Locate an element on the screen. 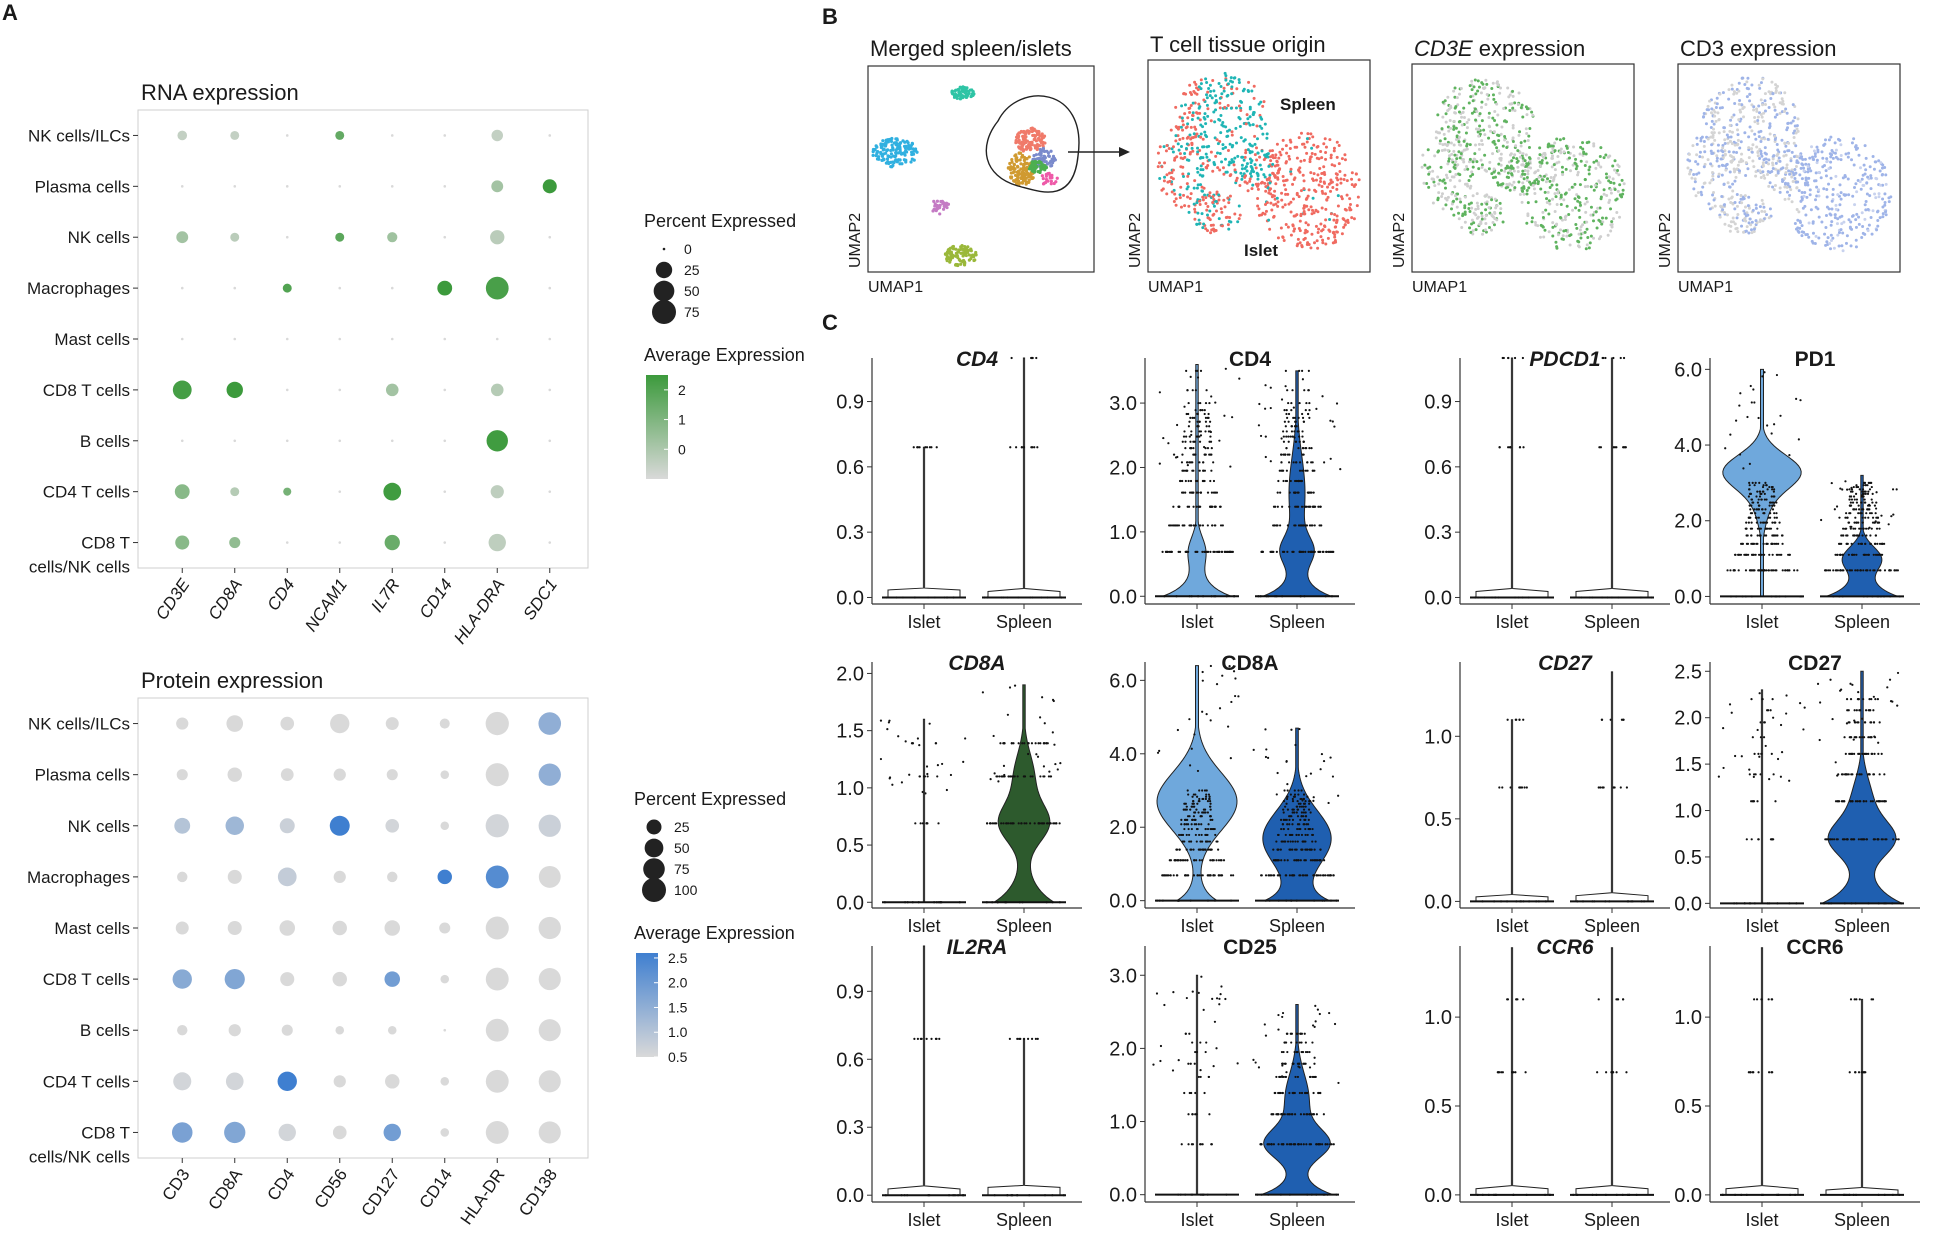 Image resolution: width=1938 pixels, height=1236 pixels. panel-label-c: C is located at coordinates (830, 322).